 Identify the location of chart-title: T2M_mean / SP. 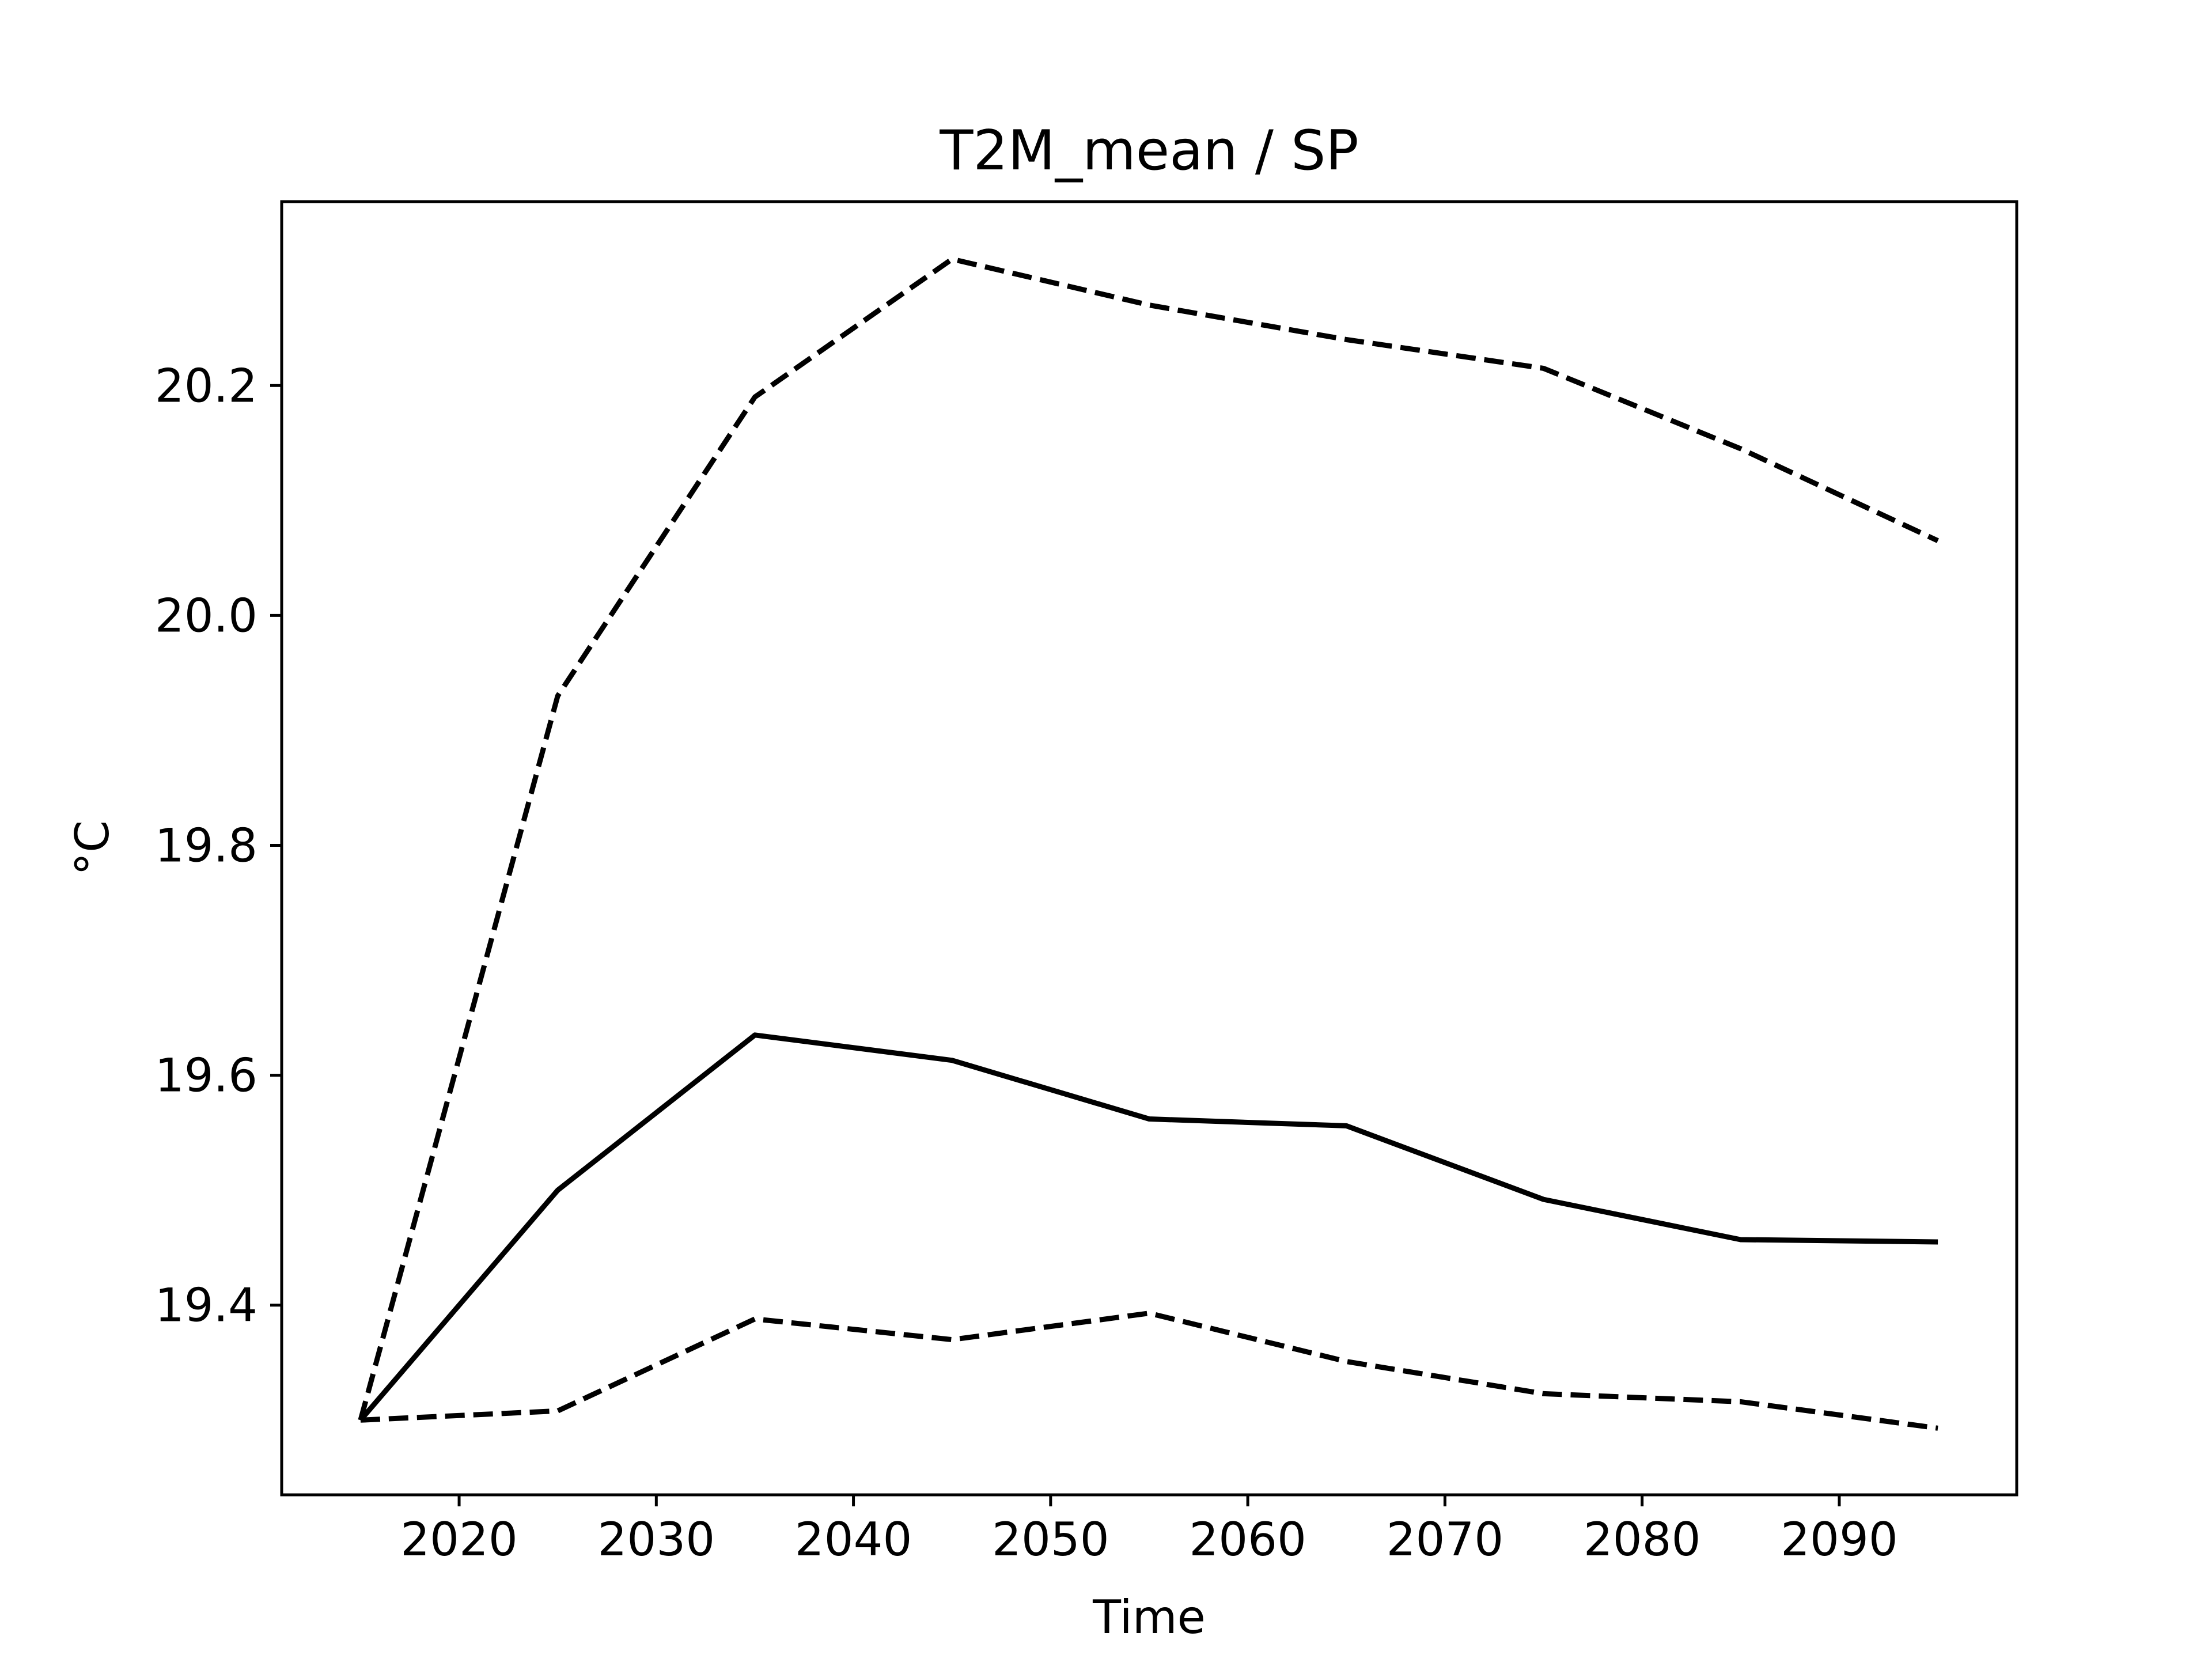
(1148, 151).